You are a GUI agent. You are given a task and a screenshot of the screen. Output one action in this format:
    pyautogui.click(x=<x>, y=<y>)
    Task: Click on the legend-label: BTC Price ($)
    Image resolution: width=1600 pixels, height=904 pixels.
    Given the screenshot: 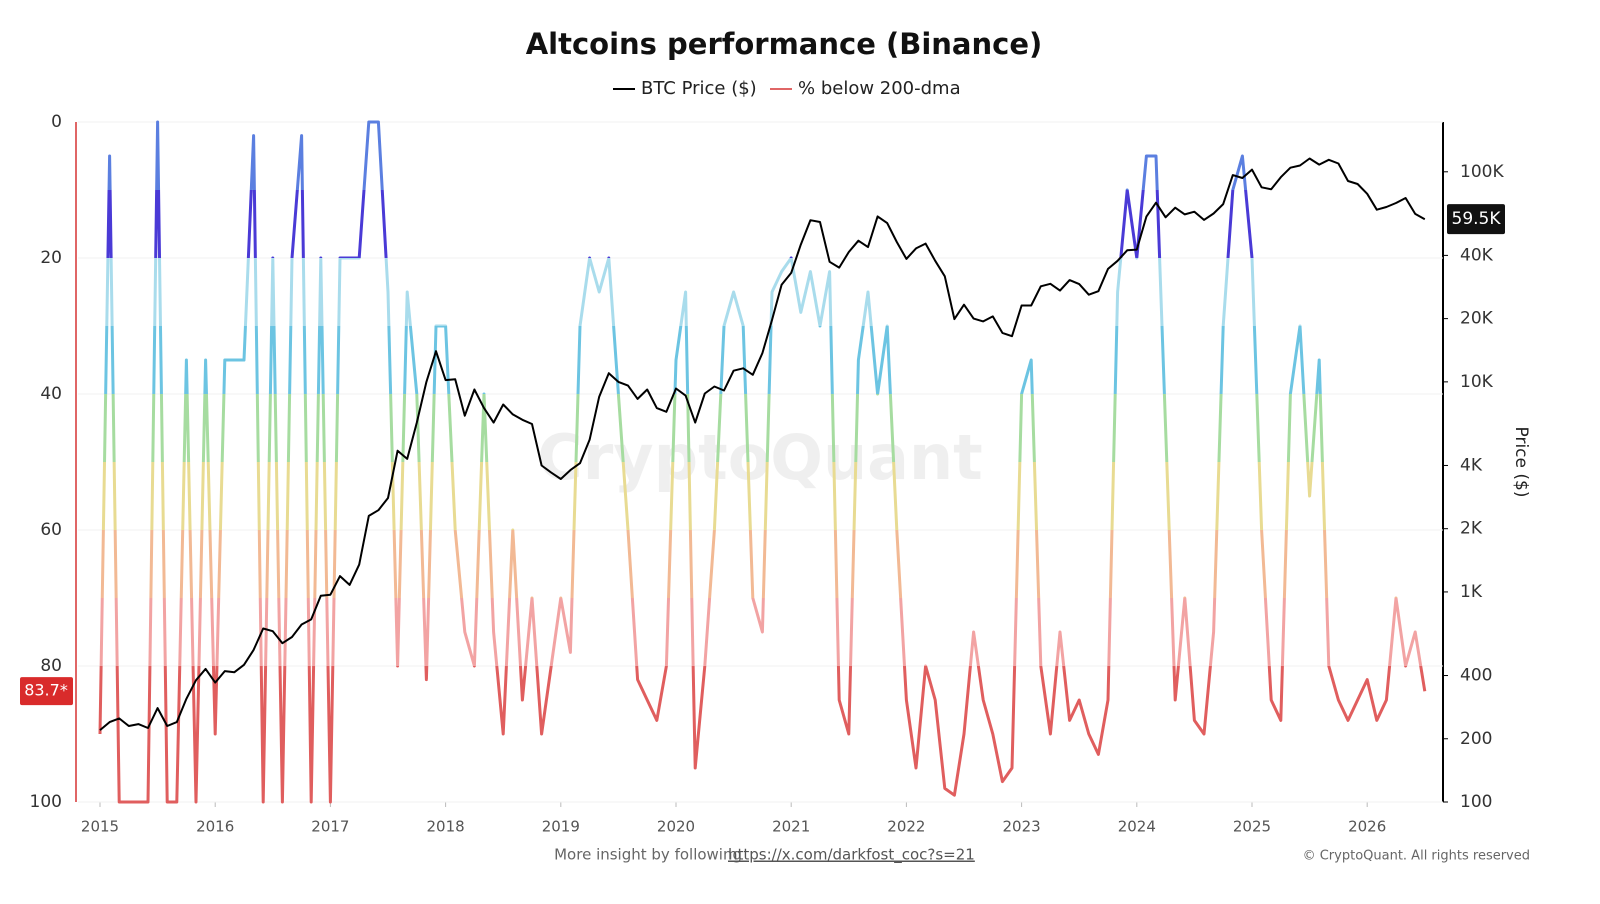 What is the action you would take?
    pyautogui.click(x=699, y=88)
    